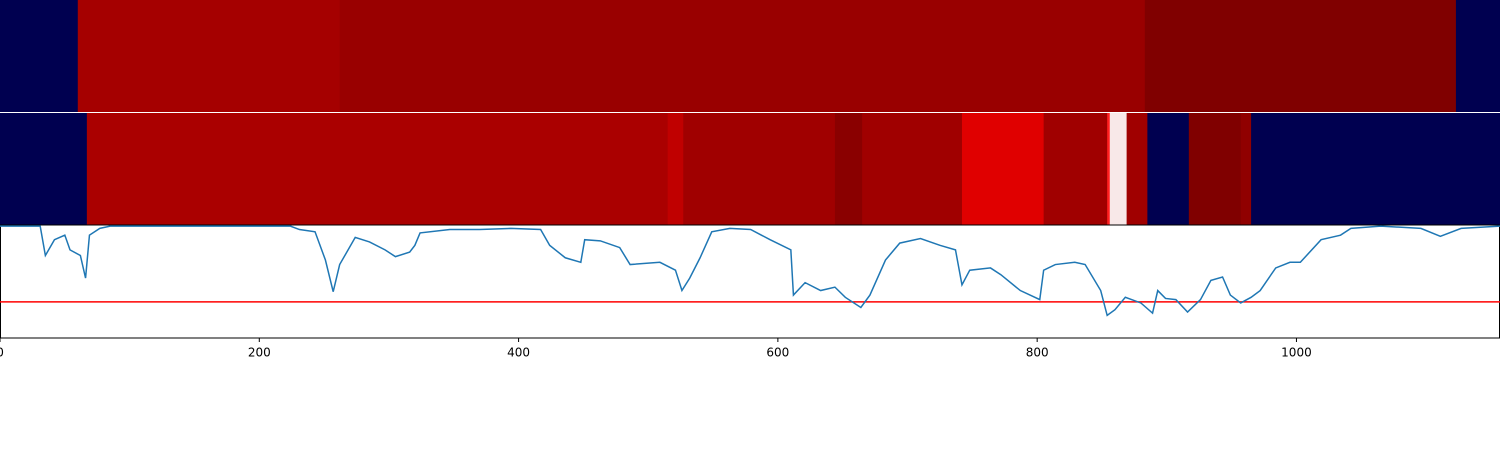 The width and height of the screenshot is (1500, 450). Describe the element at coordinates (777, 353) in the screenshot. I see `x-tick-label: 600` at that location.